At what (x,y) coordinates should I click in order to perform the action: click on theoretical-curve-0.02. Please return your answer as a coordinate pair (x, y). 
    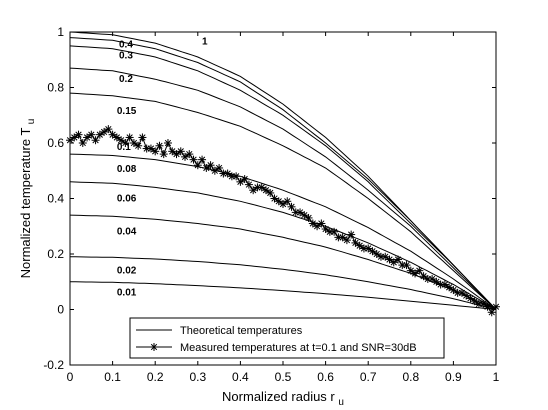
    Looking at the image, I should click on (283, 295).